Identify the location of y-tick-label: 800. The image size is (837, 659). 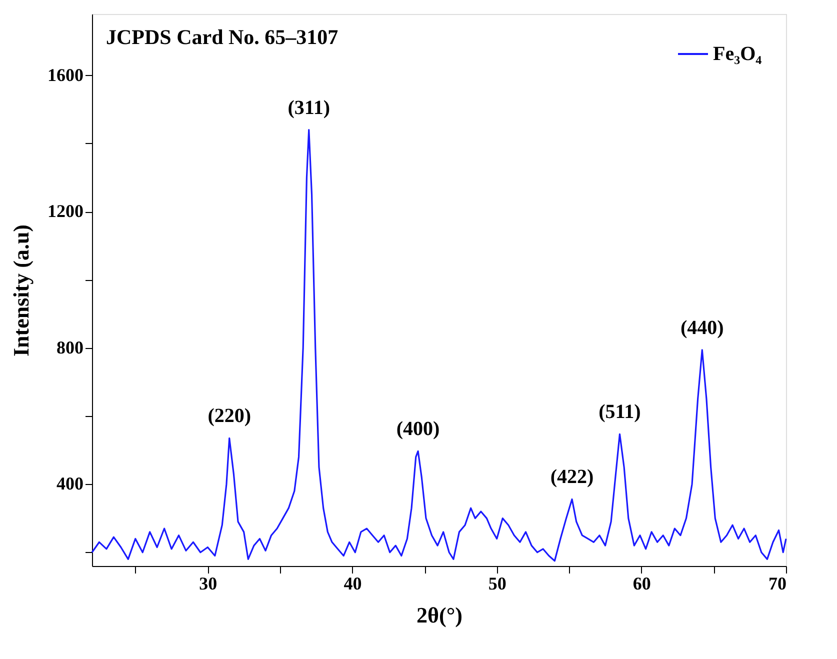
(70, 347).